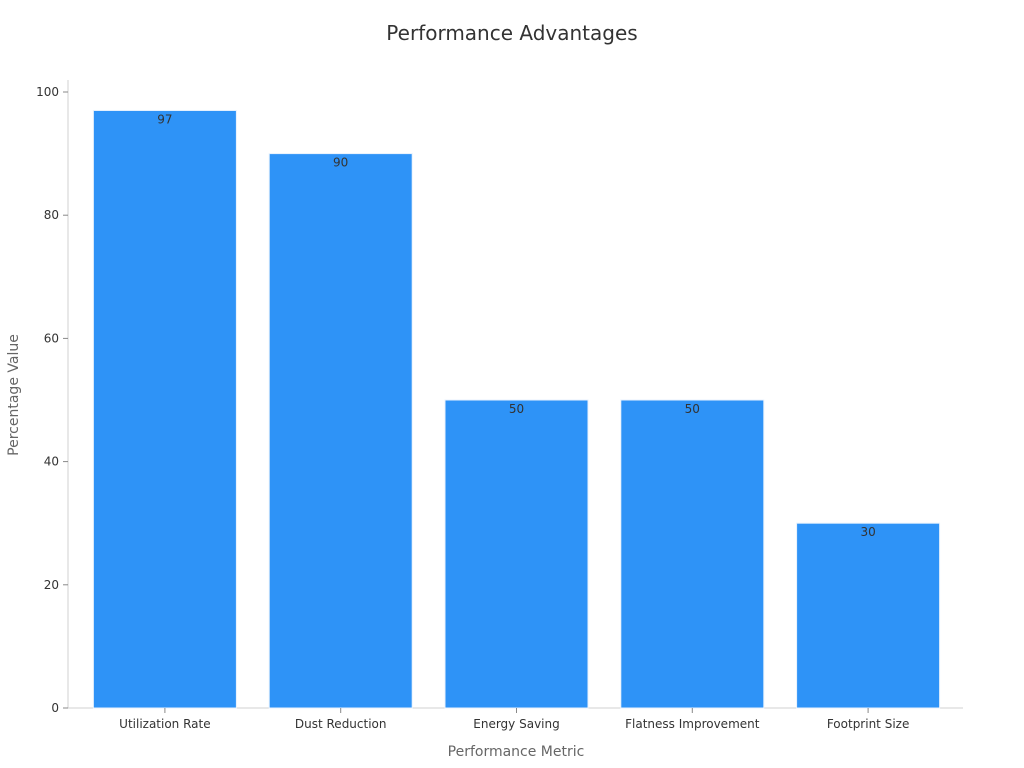 This screenshot has width=1024, height=768. I want to click on x-tick-label: Flatness Improvement, so click(692, 724).